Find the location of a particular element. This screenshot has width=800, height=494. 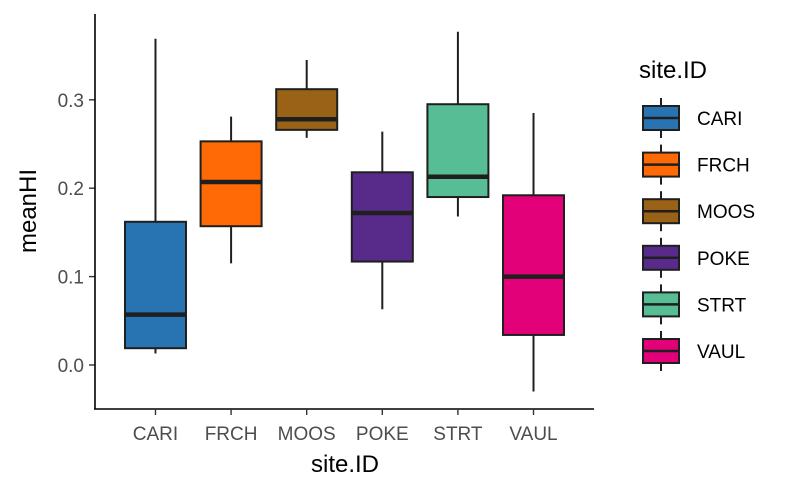

y-tick-label: 0.2 is located at coordinates (71, 189).